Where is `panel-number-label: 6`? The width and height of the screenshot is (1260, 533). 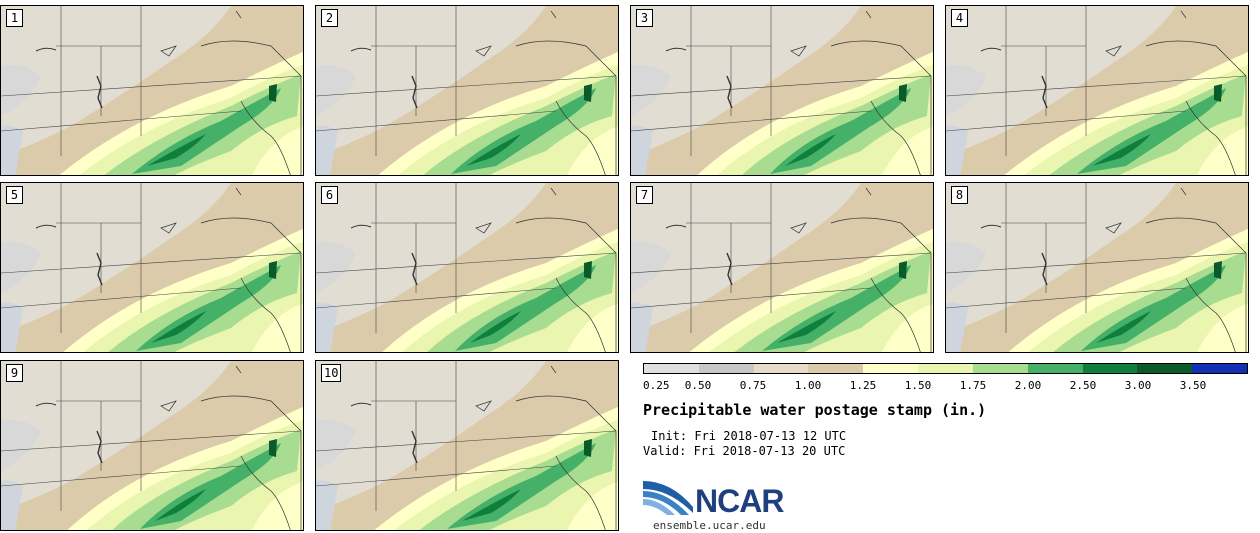
panel-number-label: 6 is located at coordinates (329, 195).